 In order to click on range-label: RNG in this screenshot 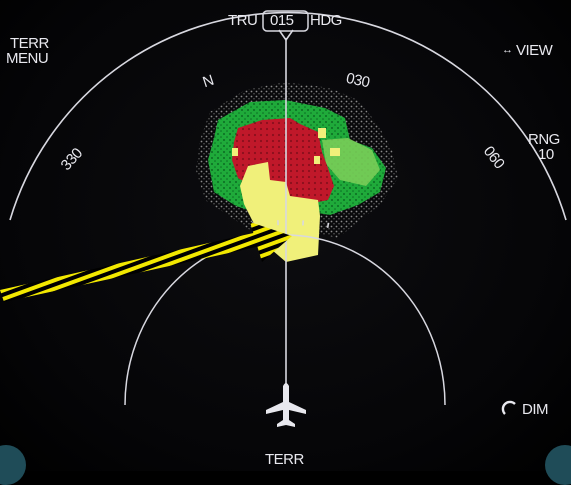, I will do `click(544, 139)`.